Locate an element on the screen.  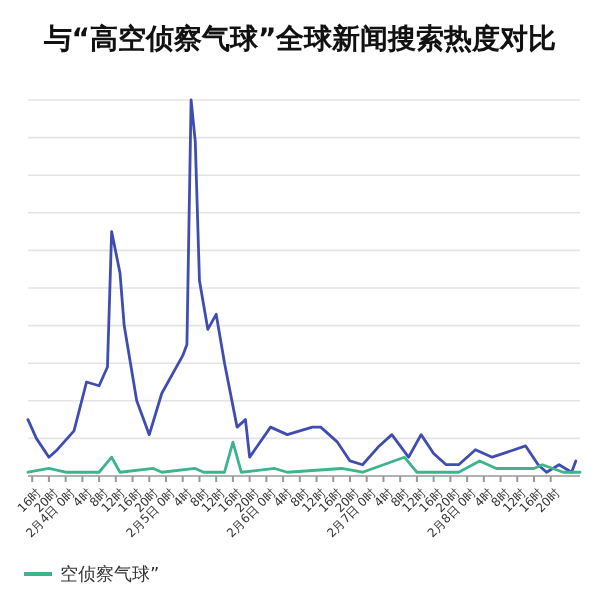
chart-title: 与“高空侦察气球”全球新闻搜索热度对比 is located at coordinates (299, 39).